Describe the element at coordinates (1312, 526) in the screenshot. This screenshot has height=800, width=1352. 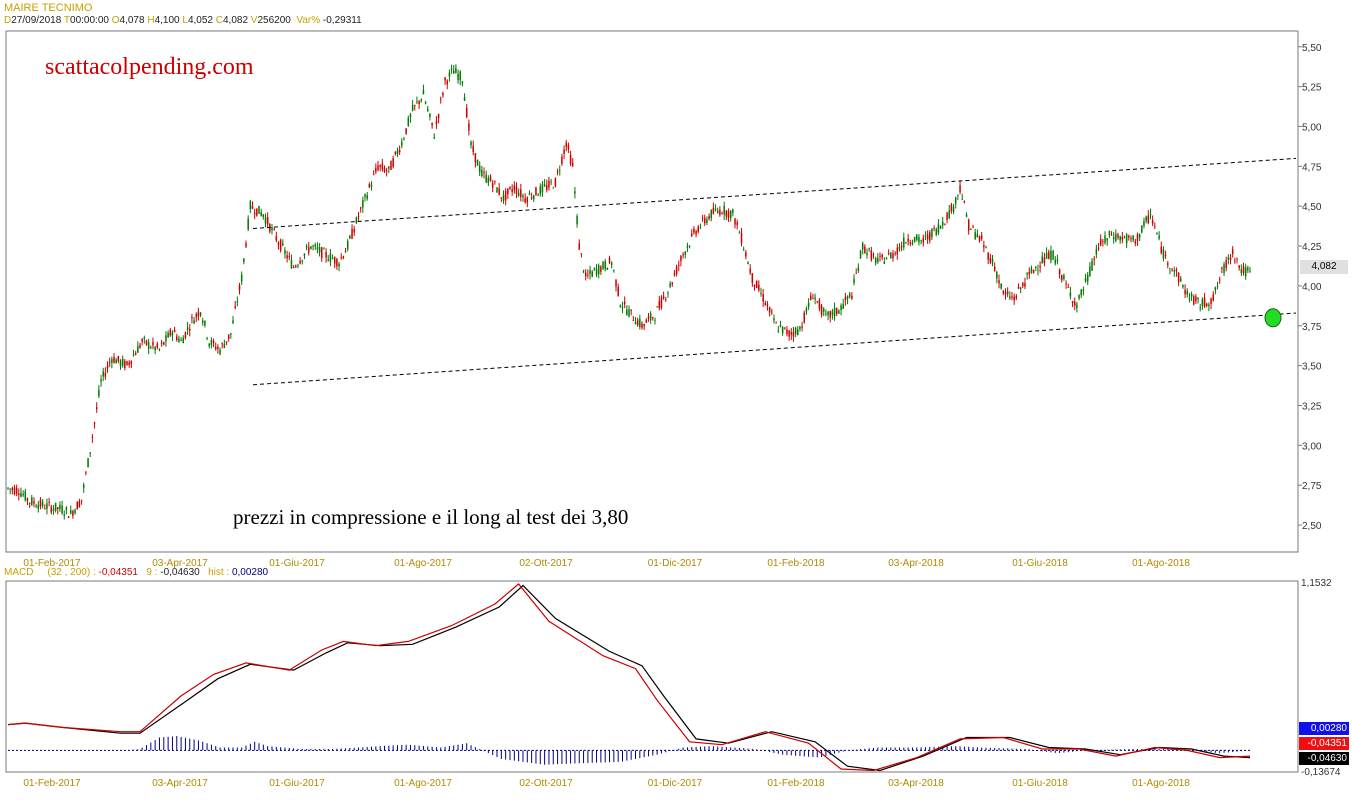
I see `price-ytick-label: 2,50` at that location.